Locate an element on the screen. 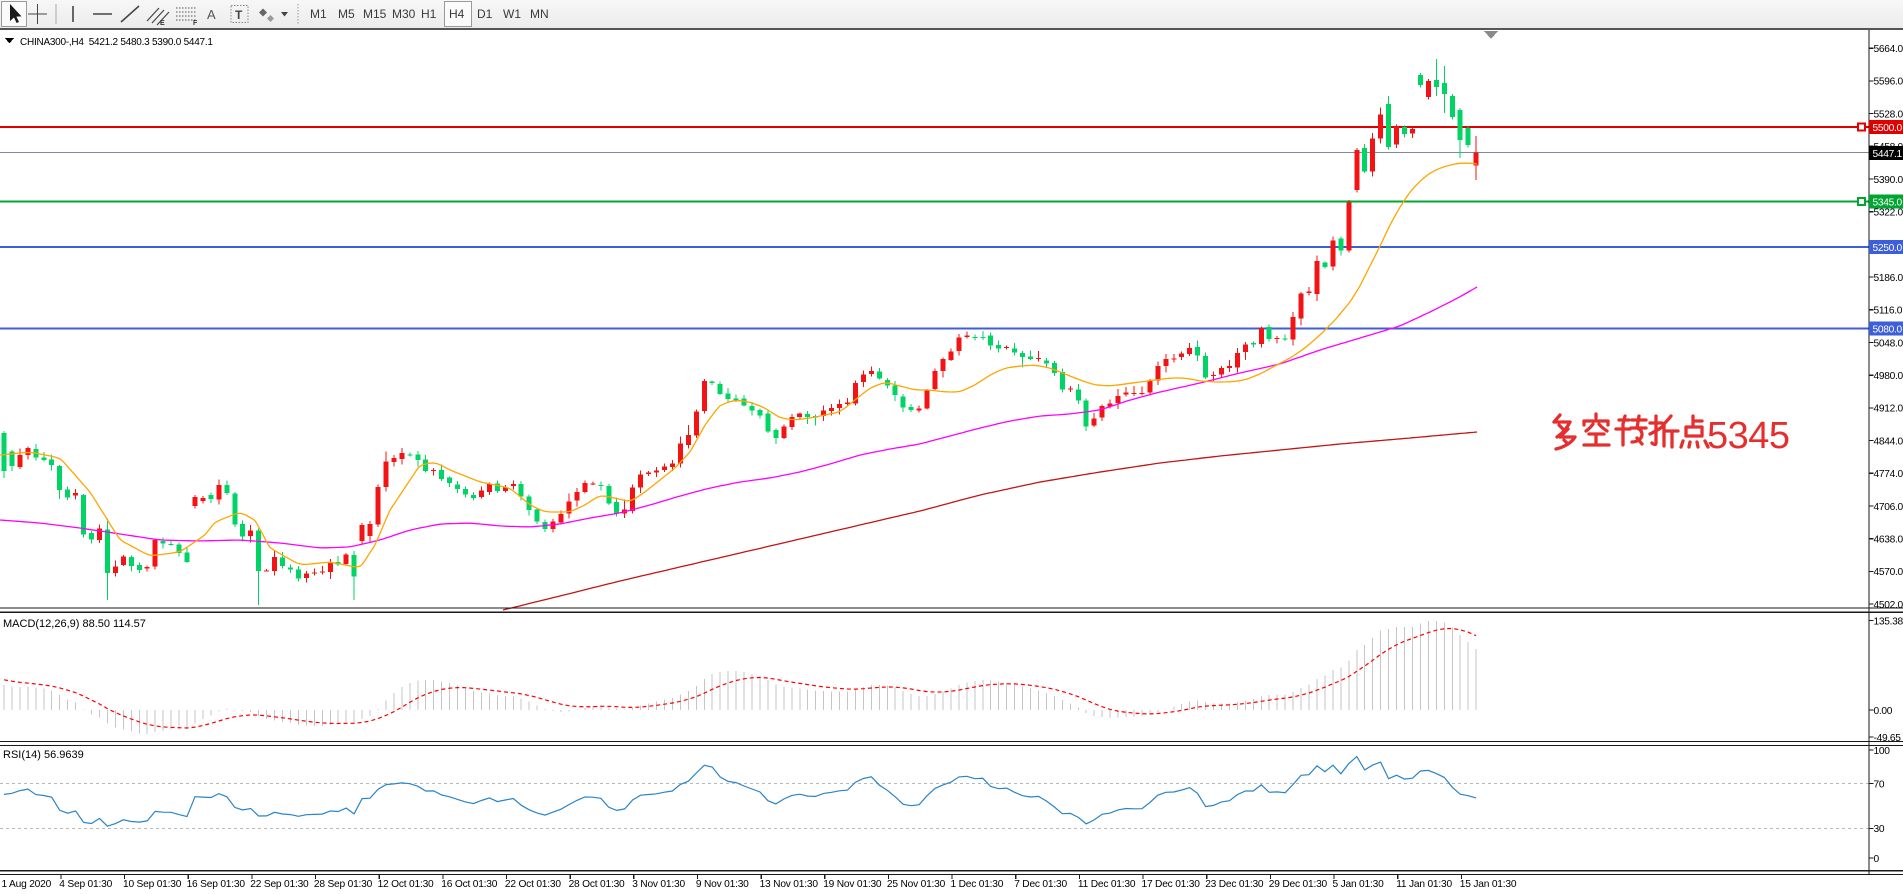 This screenshot has width=1903, height=894. svg-text: A is located at coordinates (211, 14).